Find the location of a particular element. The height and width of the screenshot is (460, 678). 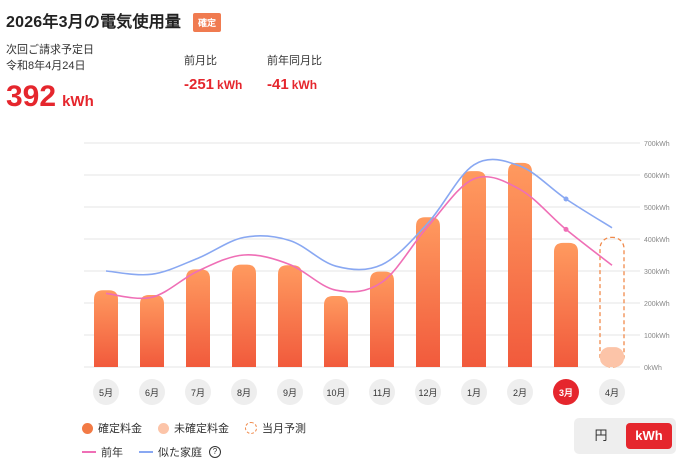

next-billing-date: 令和8年4月24日 is located at coordinates (46, 66).